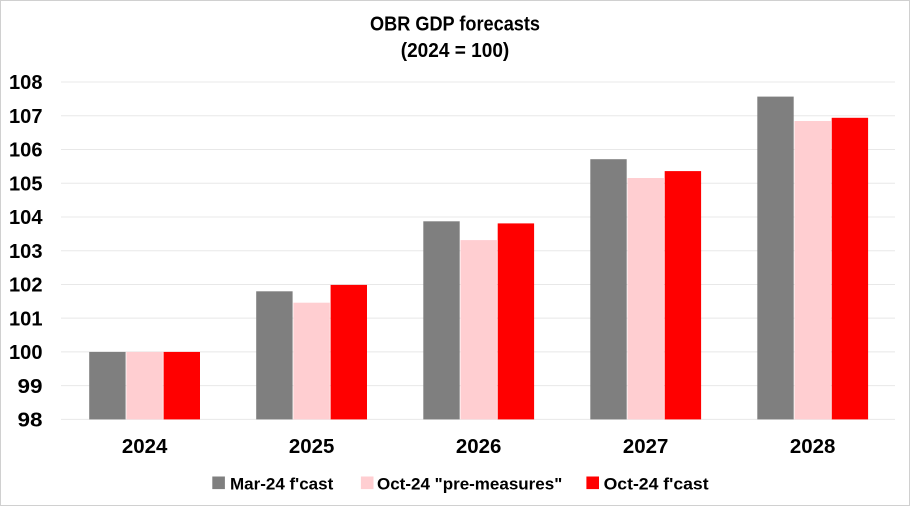 The image size is (910, 511). I want to click on svg-text: 2026, so click(479, 447).